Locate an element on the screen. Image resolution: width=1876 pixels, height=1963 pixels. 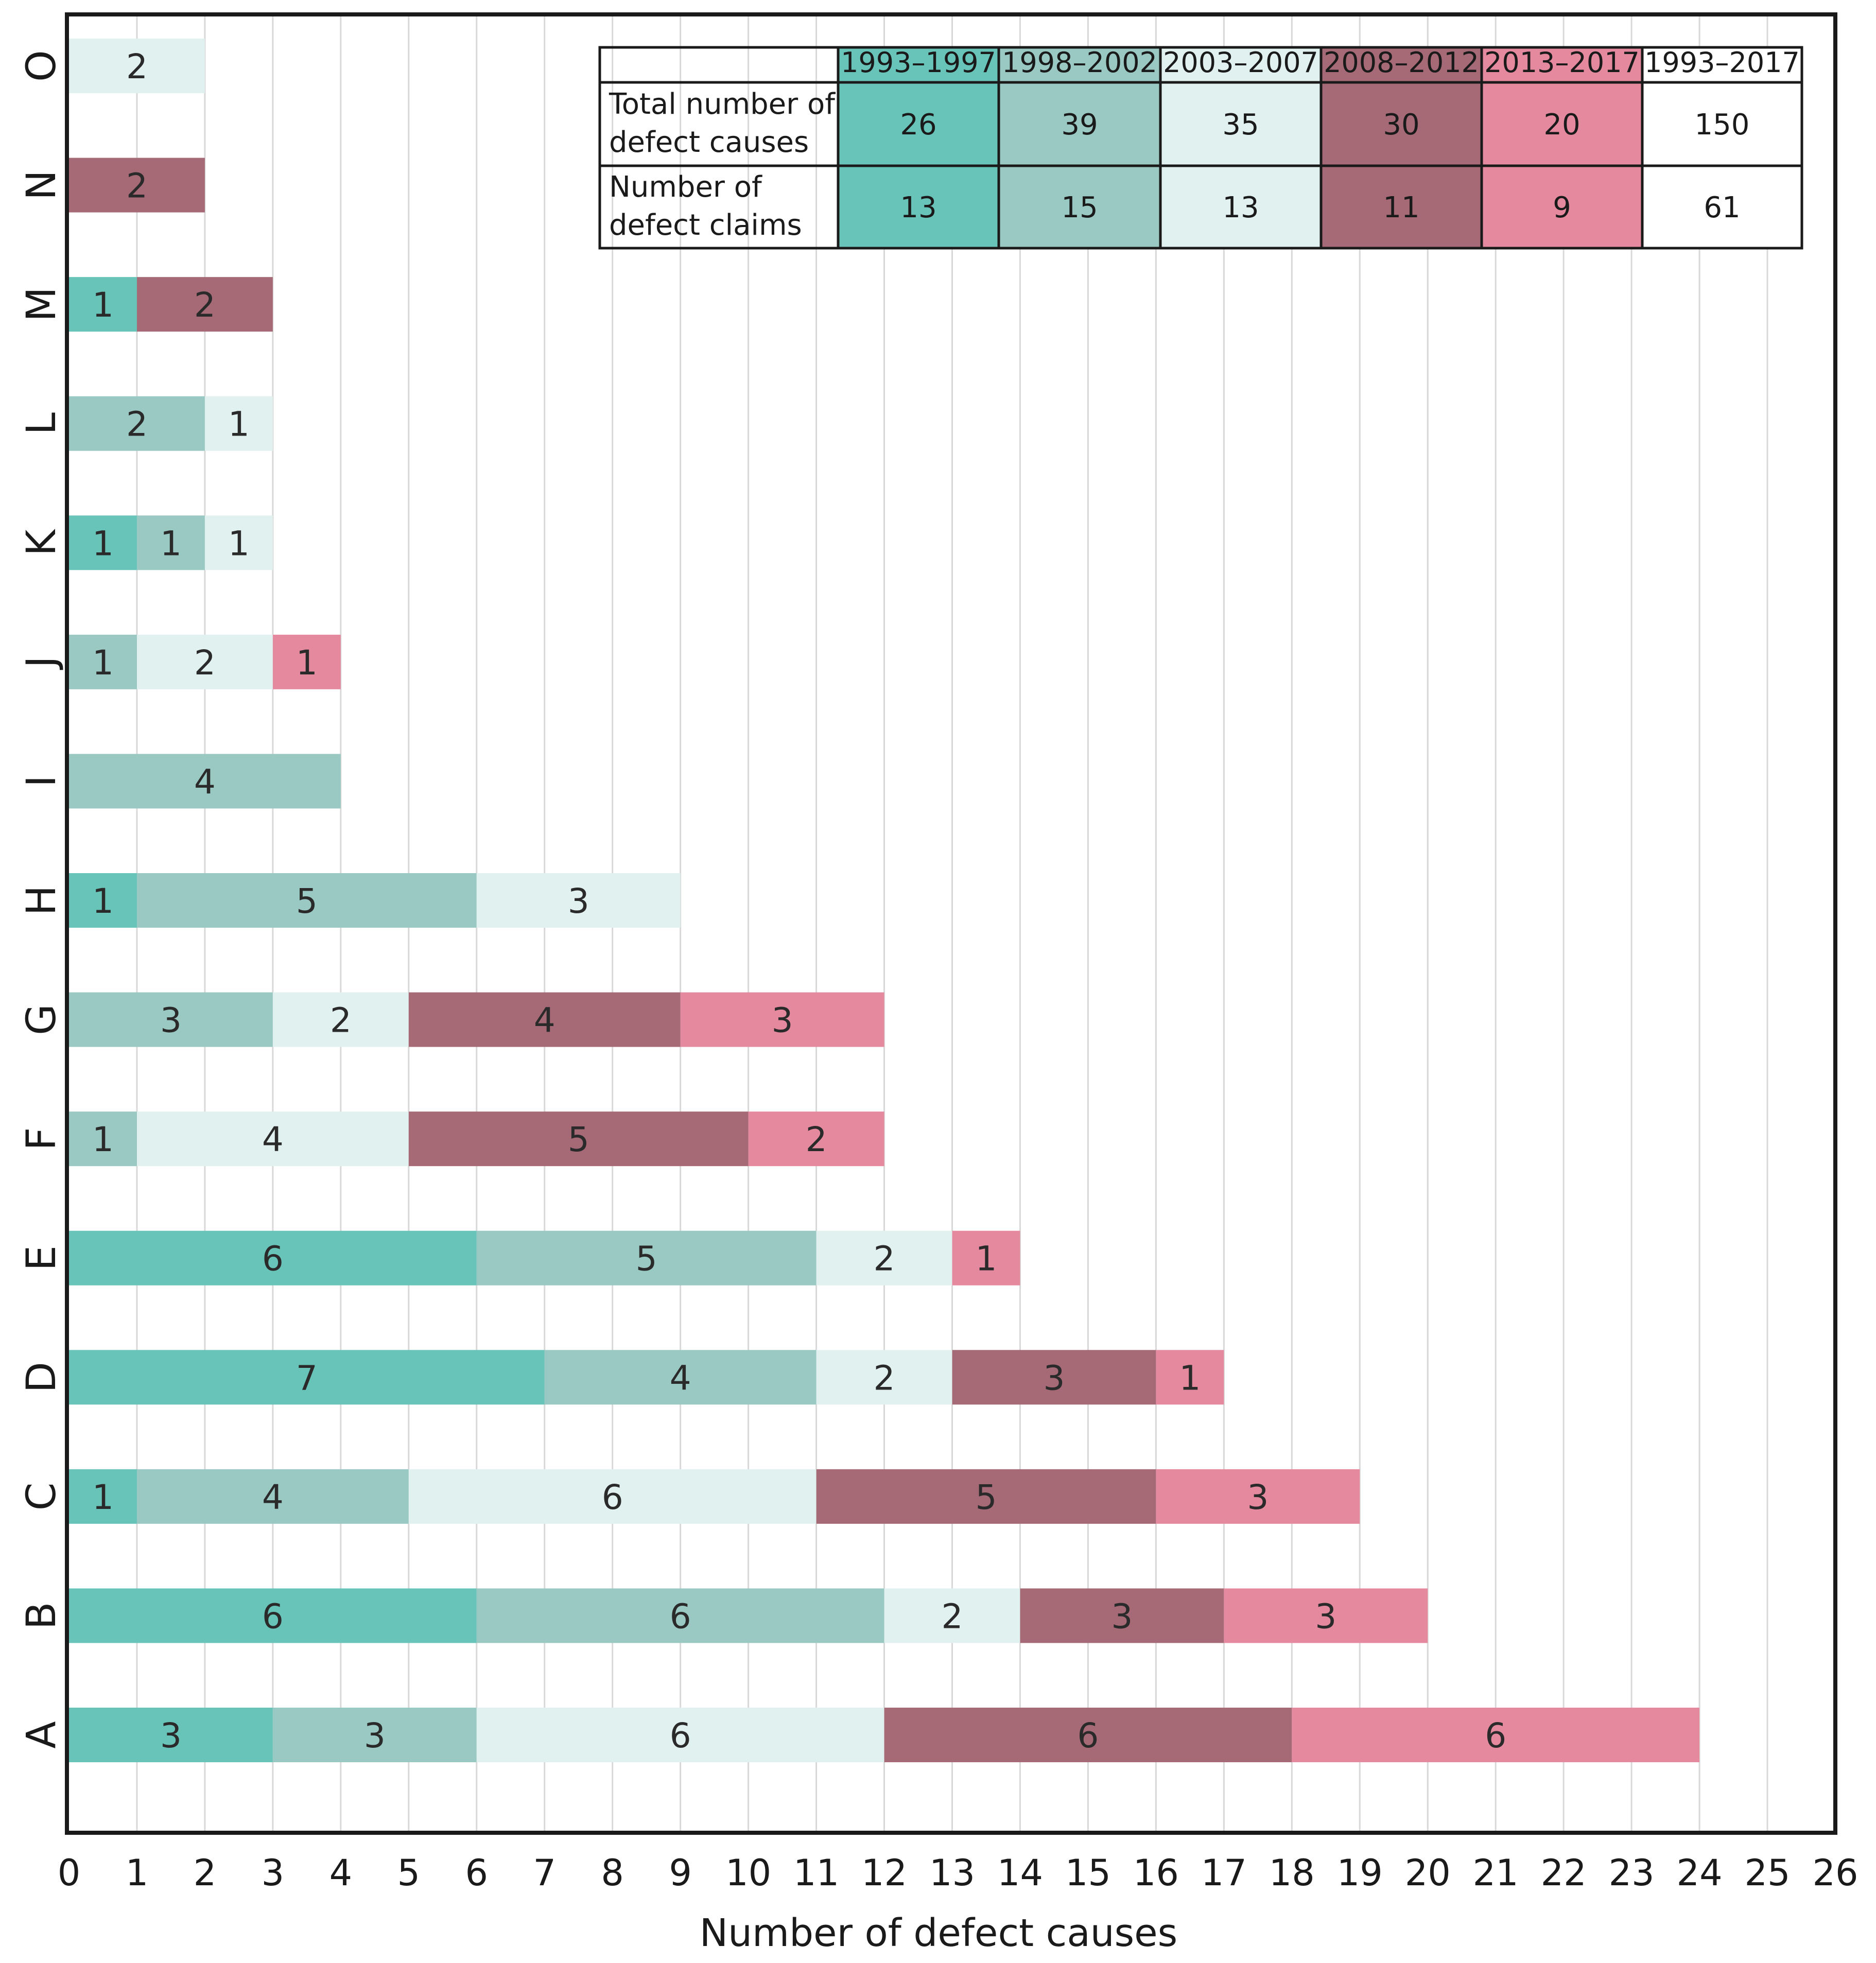
table-cell-value: 39 is located at coordinates (1079, 125).